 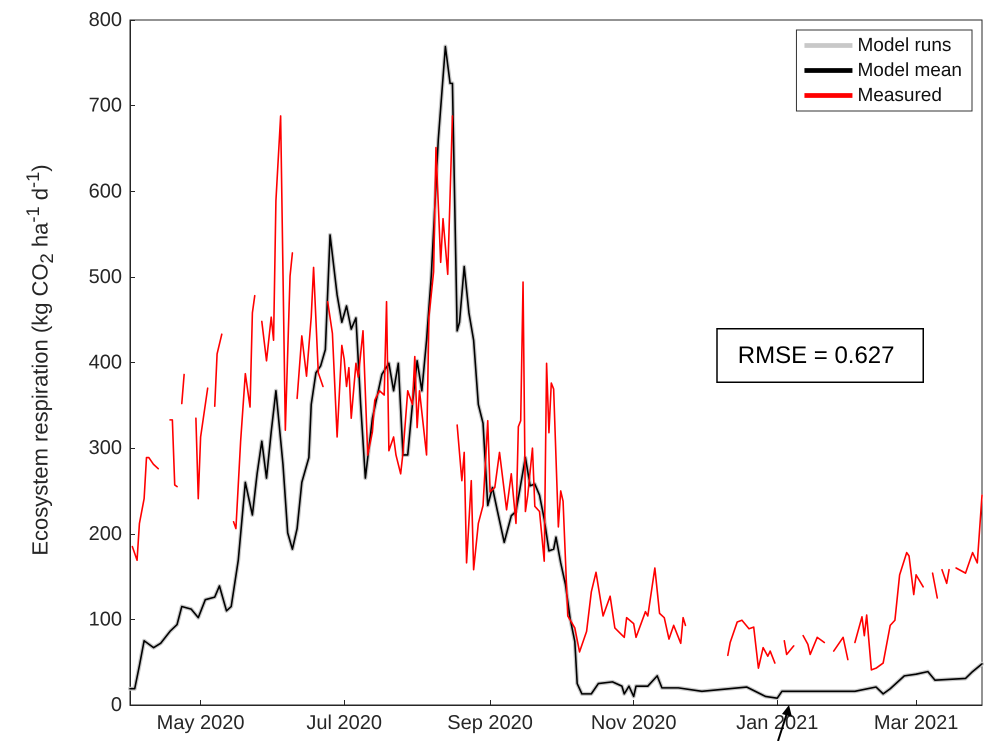 I want to click on y-tick-label: 0, so click(x=116, y=705).